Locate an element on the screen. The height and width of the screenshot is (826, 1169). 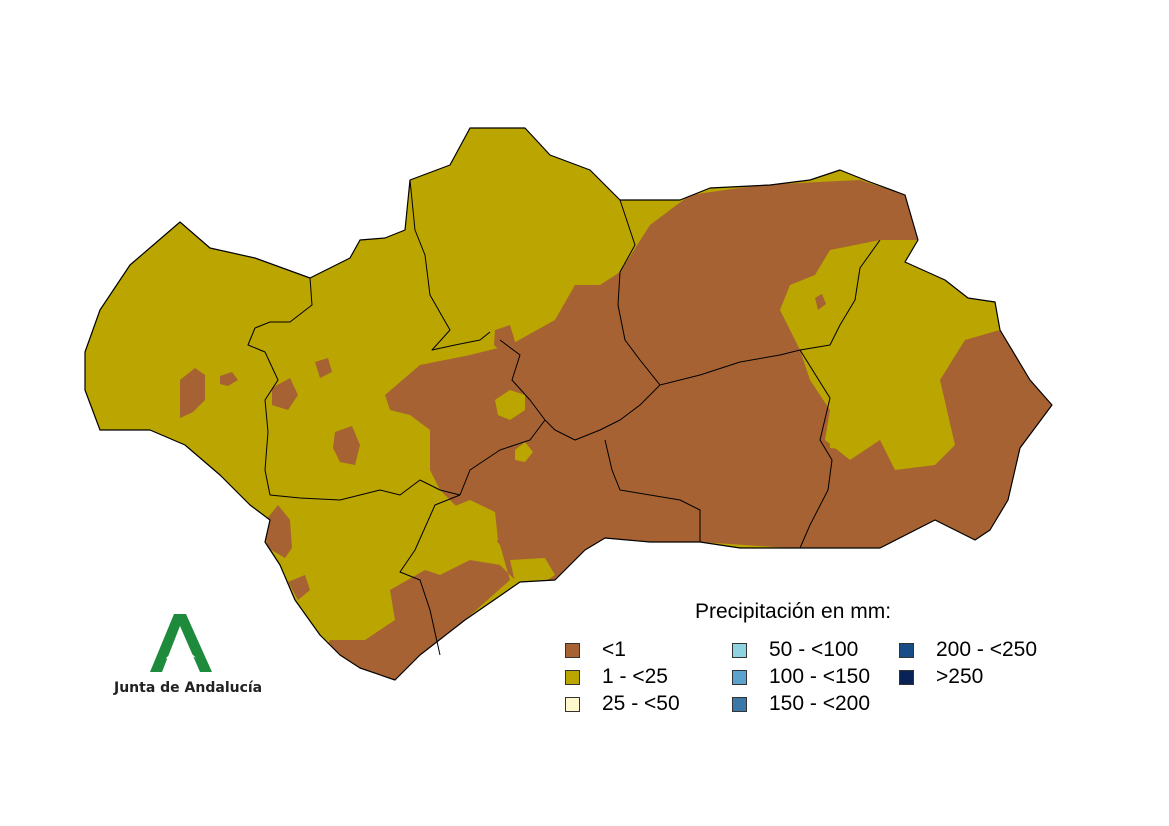
legend-label: <1 is located at coordinates (614, 649).